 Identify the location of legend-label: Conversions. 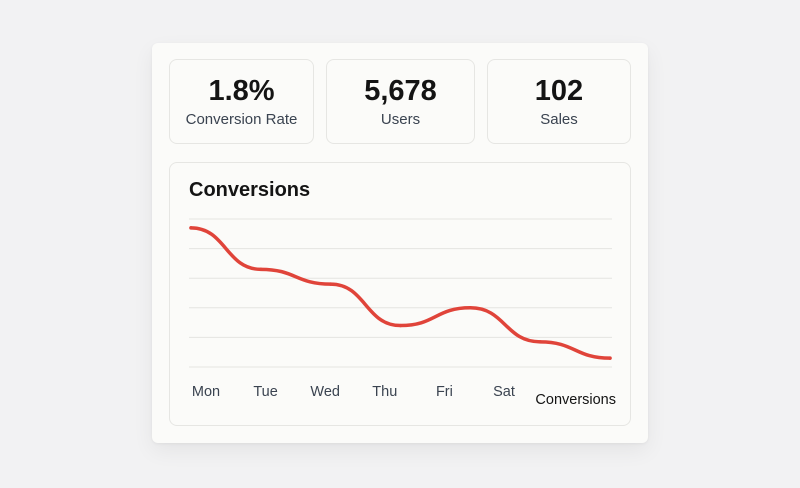
(575, 400).